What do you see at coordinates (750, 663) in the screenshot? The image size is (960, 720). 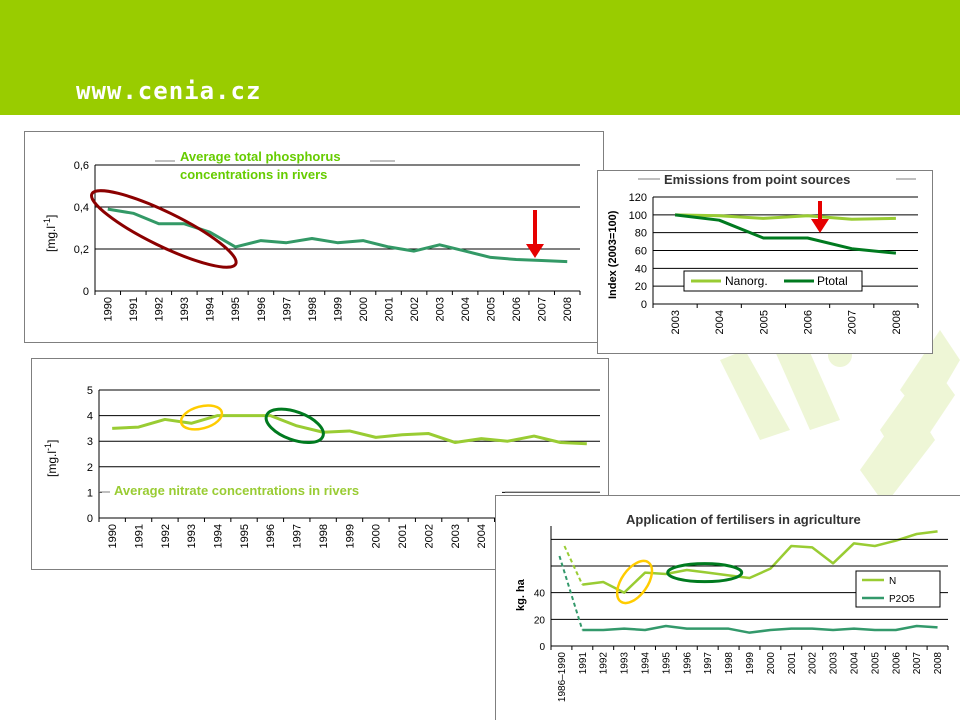 I see `fertilisers-x-tick-label: 1999` at bounding box center [750, 663].